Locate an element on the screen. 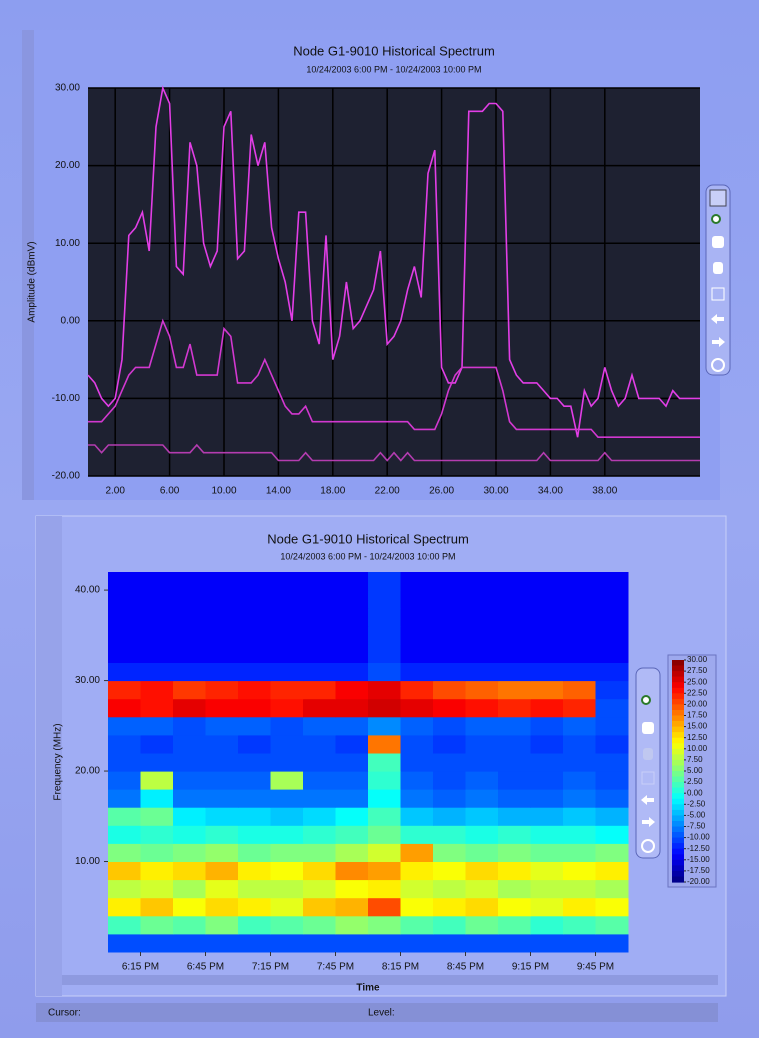 The width and height of the screenshot is (759, 1038). x-tick-label: 6:15 PM is located at coordinates (140, 967).